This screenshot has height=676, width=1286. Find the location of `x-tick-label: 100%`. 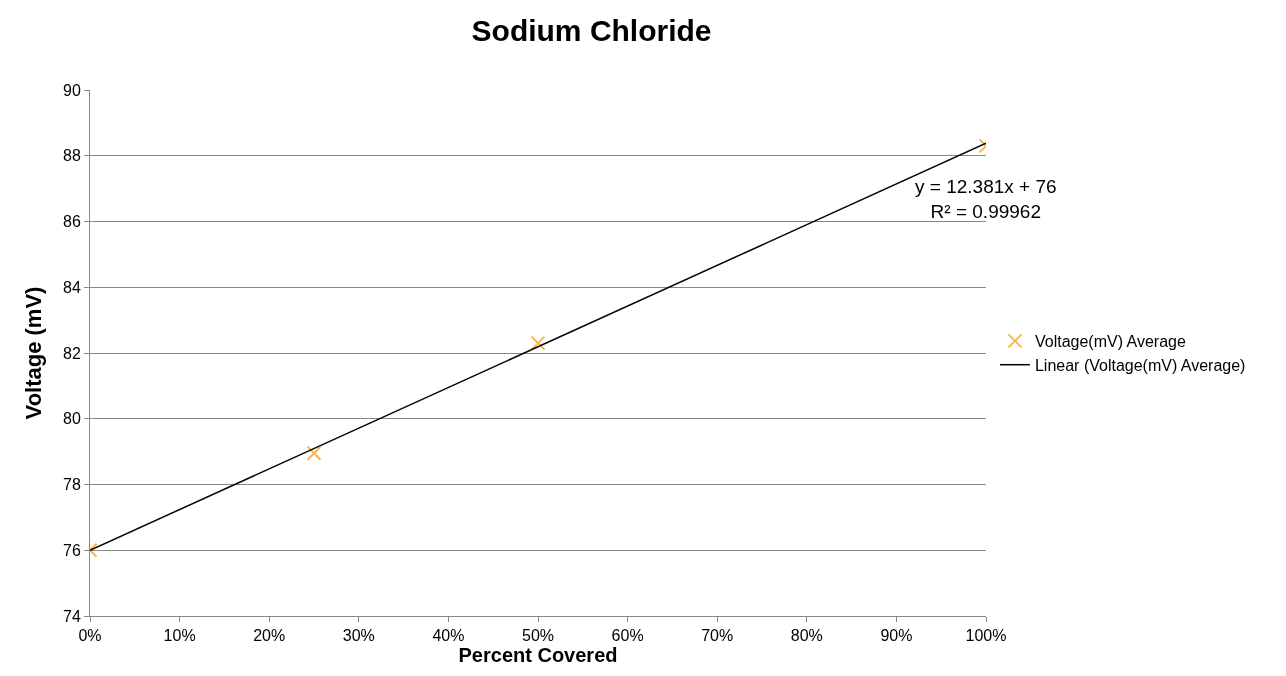

x-tick-label: 100% is located at coordinates (986, 636).